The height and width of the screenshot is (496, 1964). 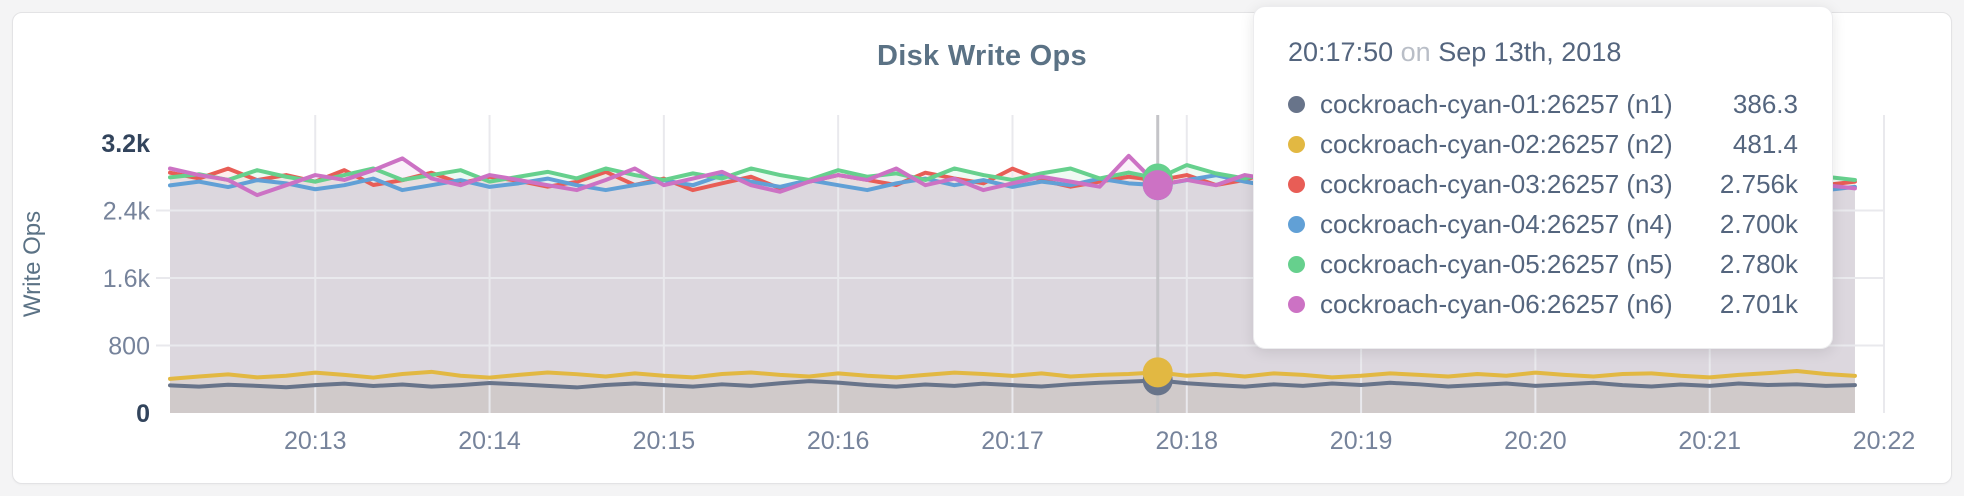 I want to click on series-value: 2.701k, so click(x=1758, y=303).